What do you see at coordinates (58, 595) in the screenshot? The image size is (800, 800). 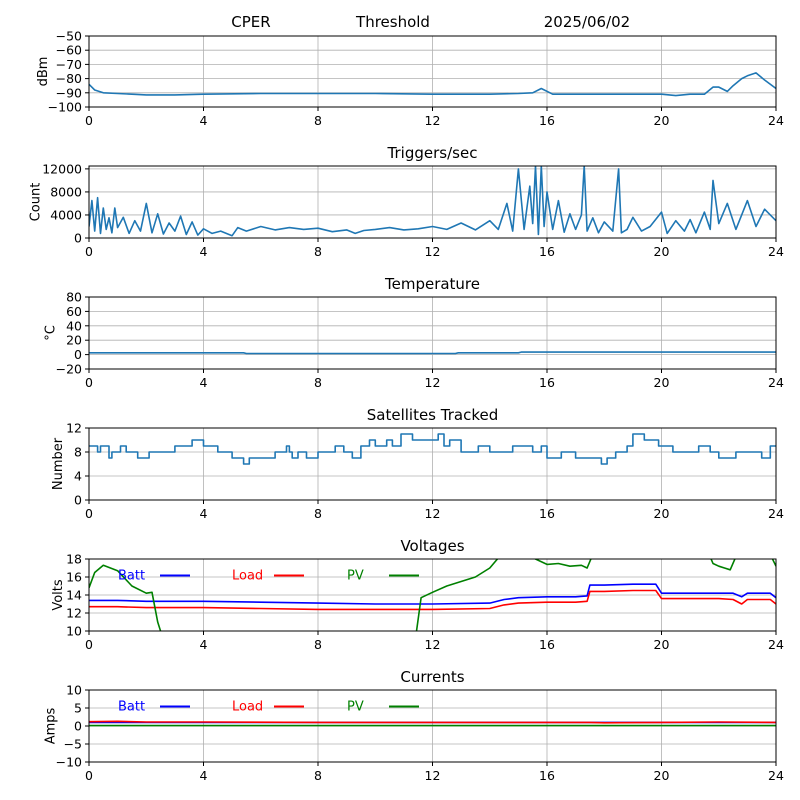 I see `y-axis-label: Volts` at bounding box center [58, 595].